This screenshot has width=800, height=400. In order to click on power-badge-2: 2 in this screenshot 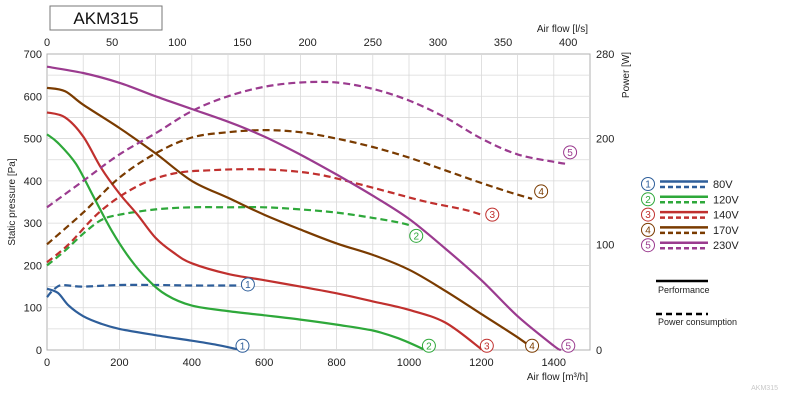, I will do `click(416, 235)`.